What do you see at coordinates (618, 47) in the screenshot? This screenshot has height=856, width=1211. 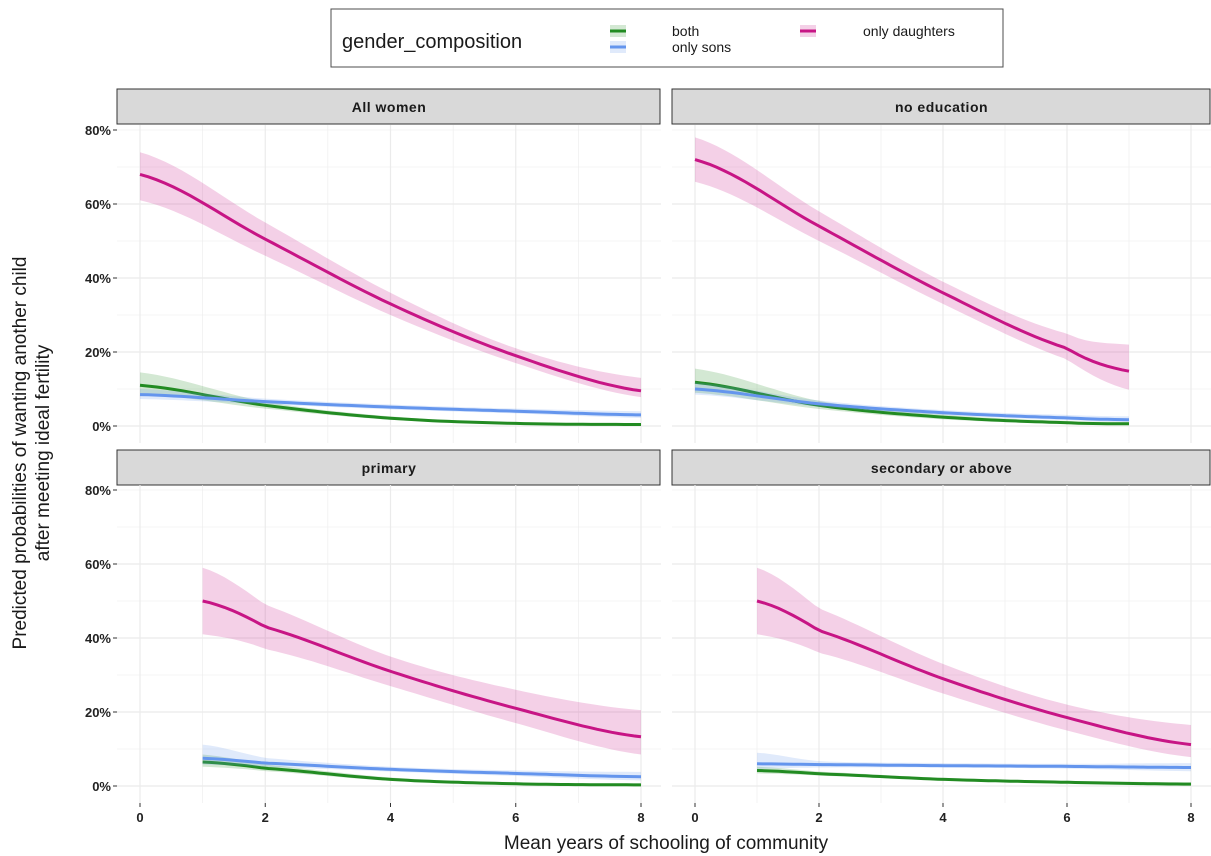 I see `legend-key-only-sons` at bounding box center [618, 47].